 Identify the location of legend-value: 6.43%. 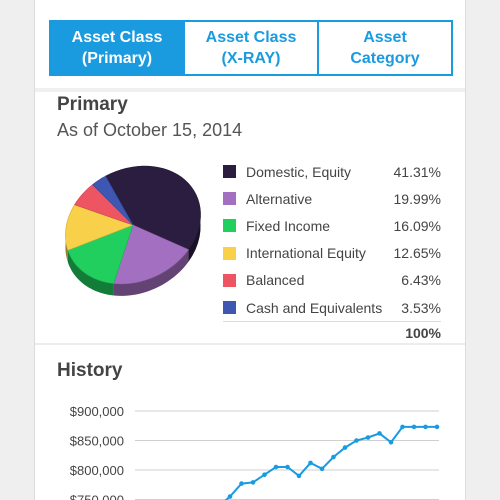
(421, 280).